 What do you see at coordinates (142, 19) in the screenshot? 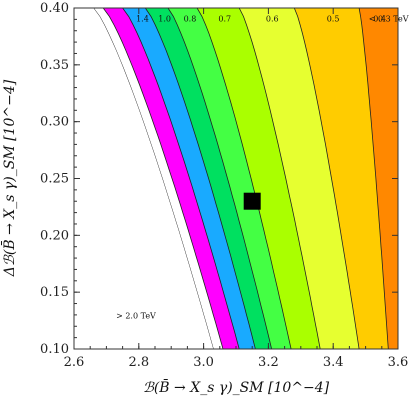
I see `contour-label: 1.4` at bounding box center [142, 19].